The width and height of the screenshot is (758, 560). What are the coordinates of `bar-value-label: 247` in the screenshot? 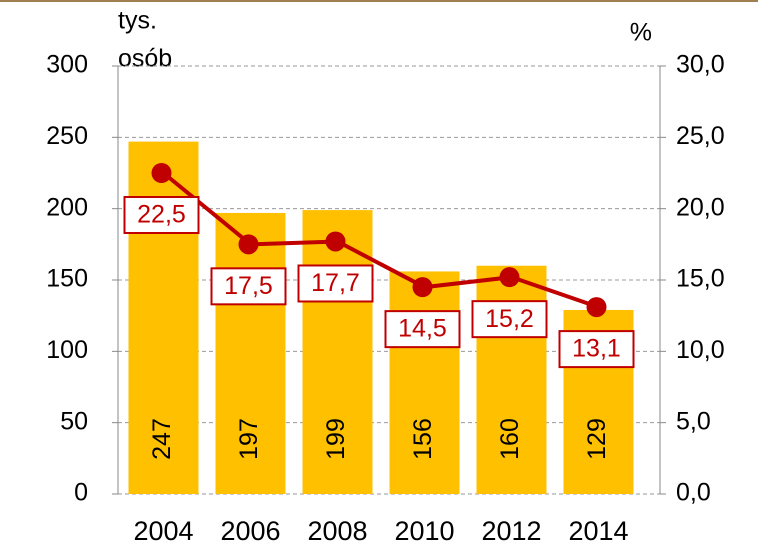 It's located at (162, 439).